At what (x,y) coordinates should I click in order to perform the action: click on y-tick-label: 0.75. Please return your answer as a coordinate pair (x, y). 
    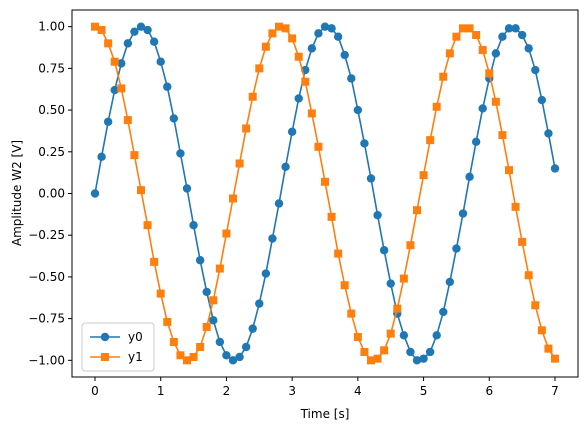
    Looking at the image, I should click on (51, 68).